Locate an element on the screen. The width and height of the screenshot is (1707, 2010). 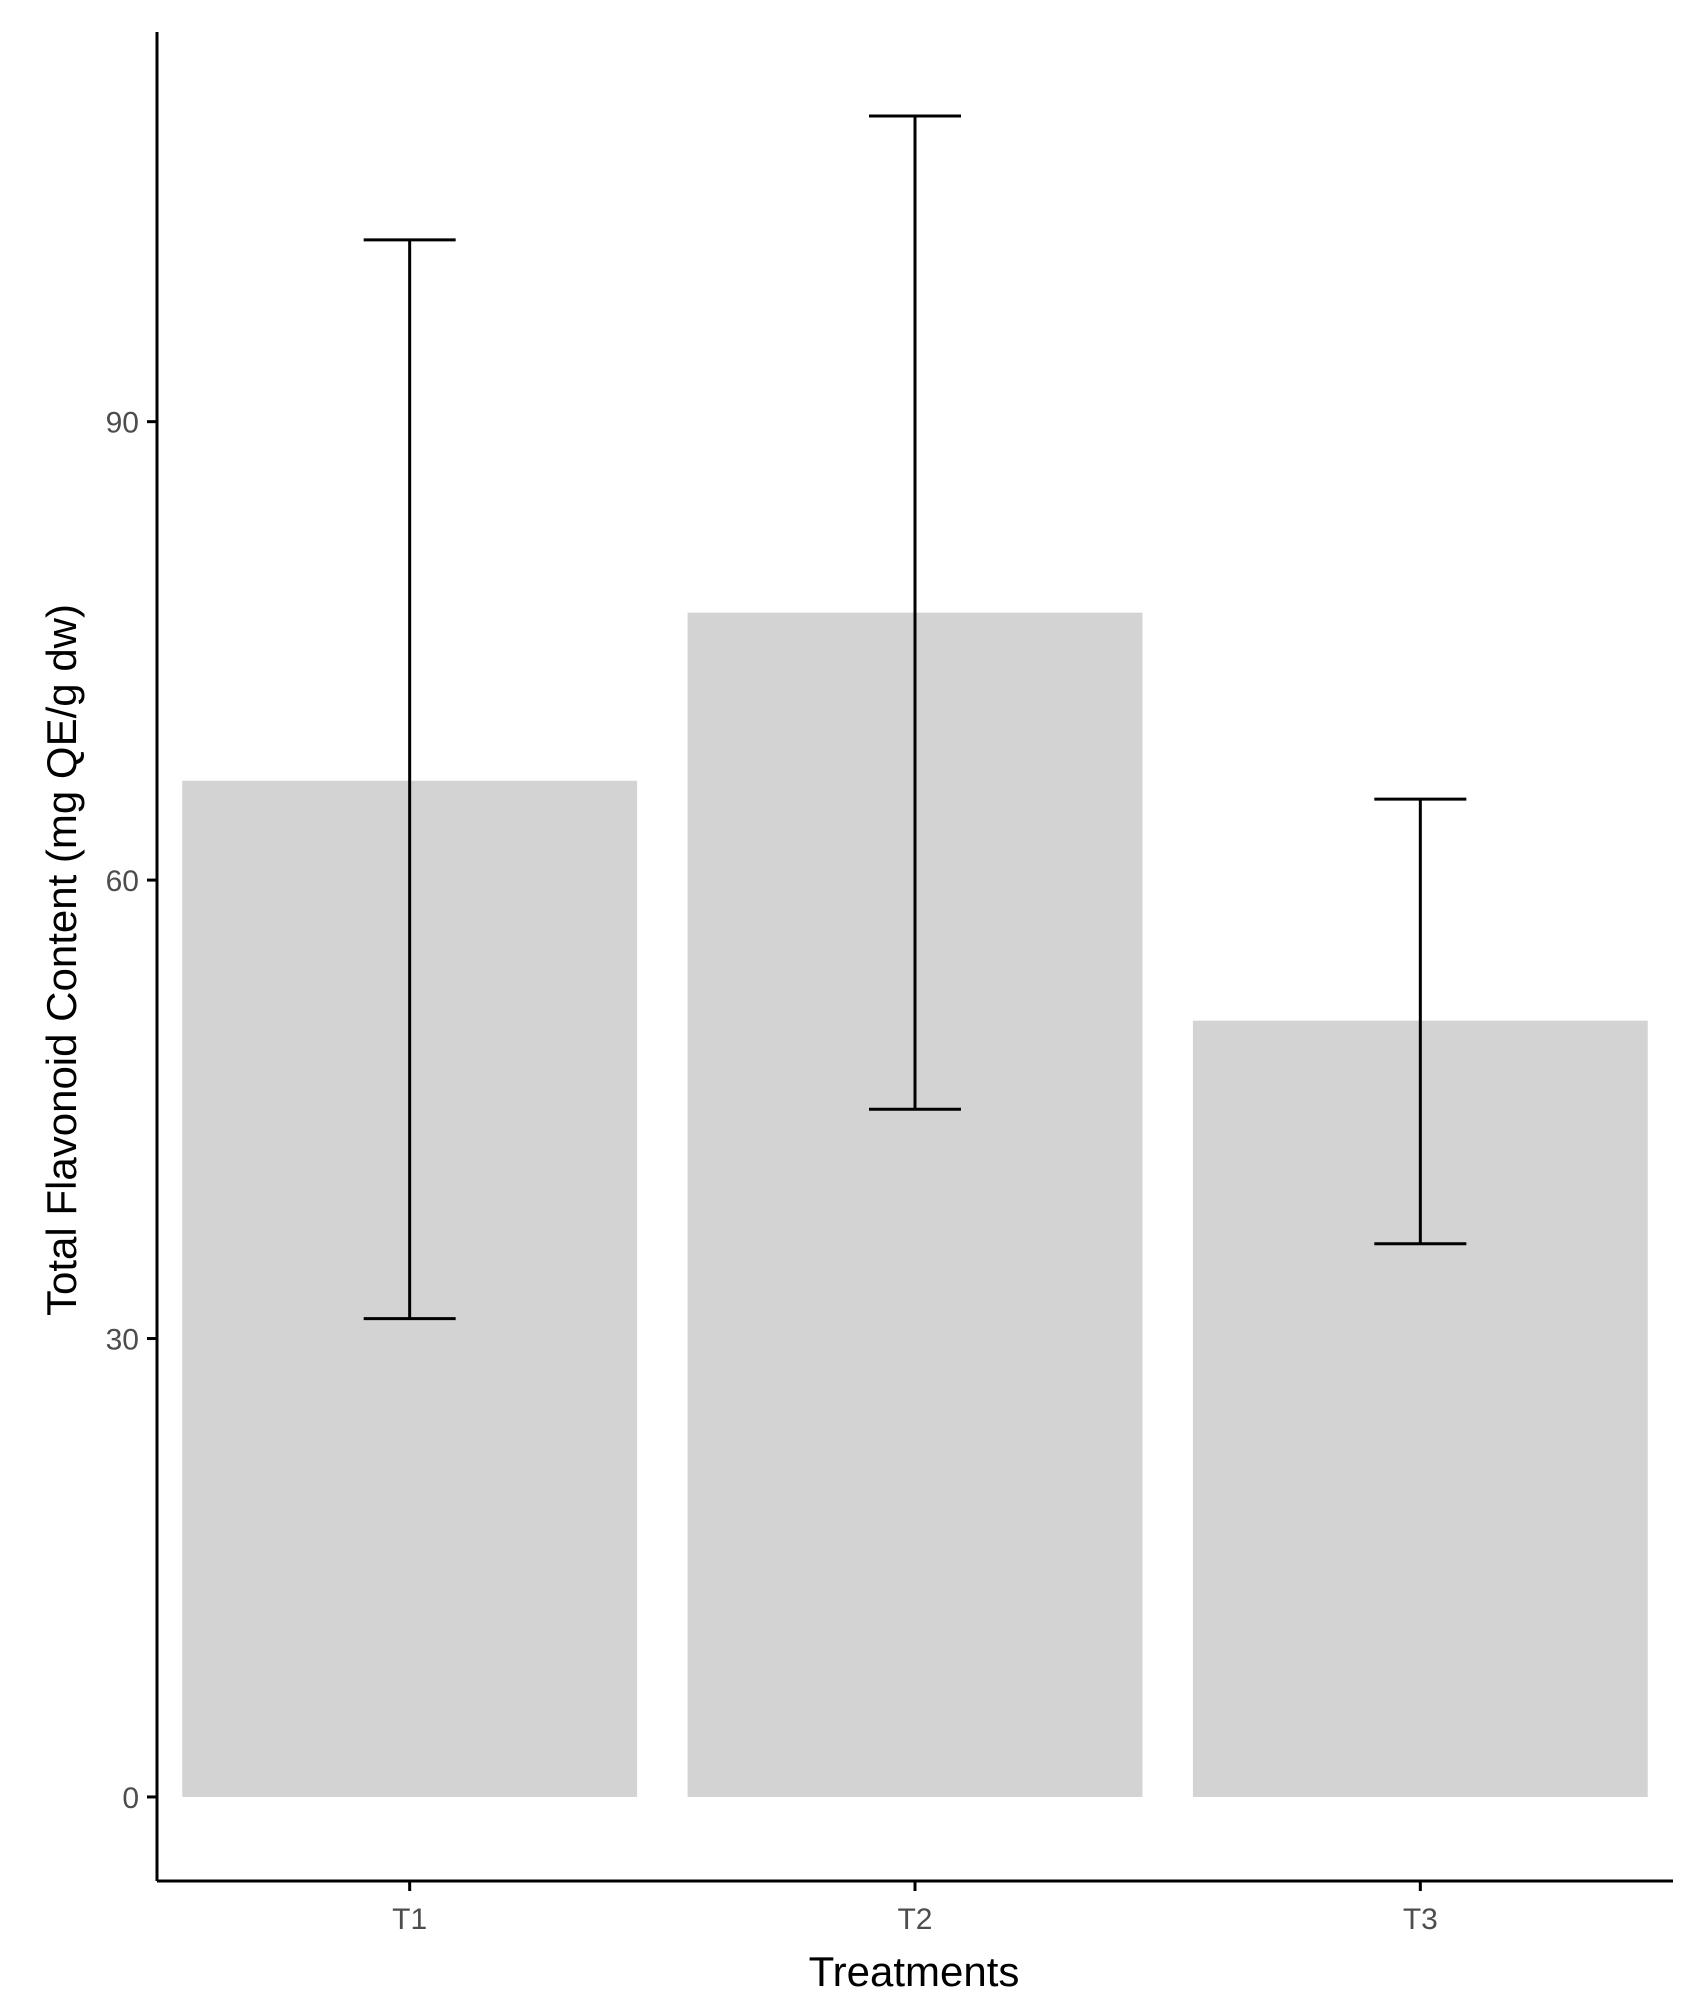
x-tick-label: T3 is located at coordinates (1420, 1919).